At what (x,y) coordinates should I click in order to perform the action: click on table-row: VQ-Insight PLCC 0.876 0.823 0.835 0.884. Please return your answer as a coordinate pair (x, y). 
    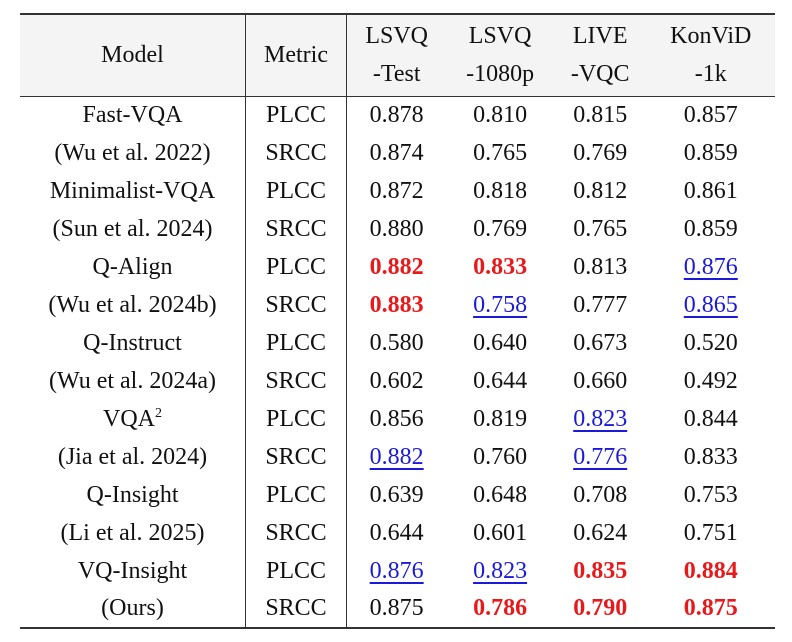
    Looking at the image, I should click on (397, 571).